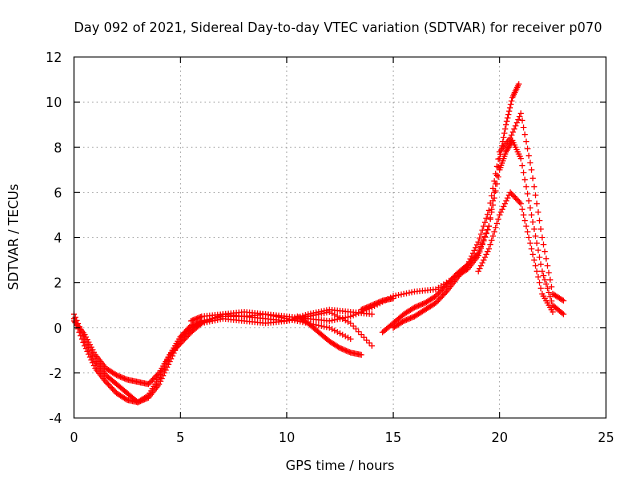 The image size is (640, 480). What do you see at coordinates (53, 103) in the screenshot?
I see `y-tick-label: 10` at bounding box center [53, 103].